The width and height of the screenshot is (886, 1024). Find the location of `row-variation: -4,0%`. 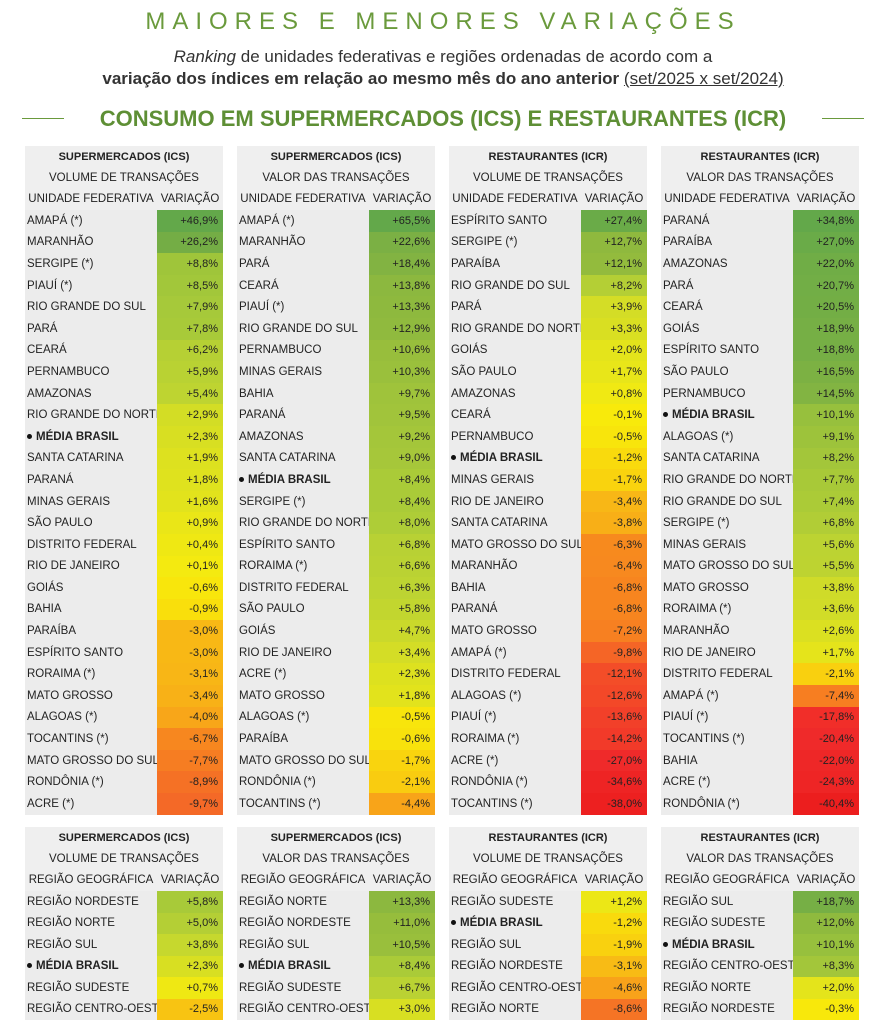

row-variation: -4,0% is located at coordinates (190, 717).